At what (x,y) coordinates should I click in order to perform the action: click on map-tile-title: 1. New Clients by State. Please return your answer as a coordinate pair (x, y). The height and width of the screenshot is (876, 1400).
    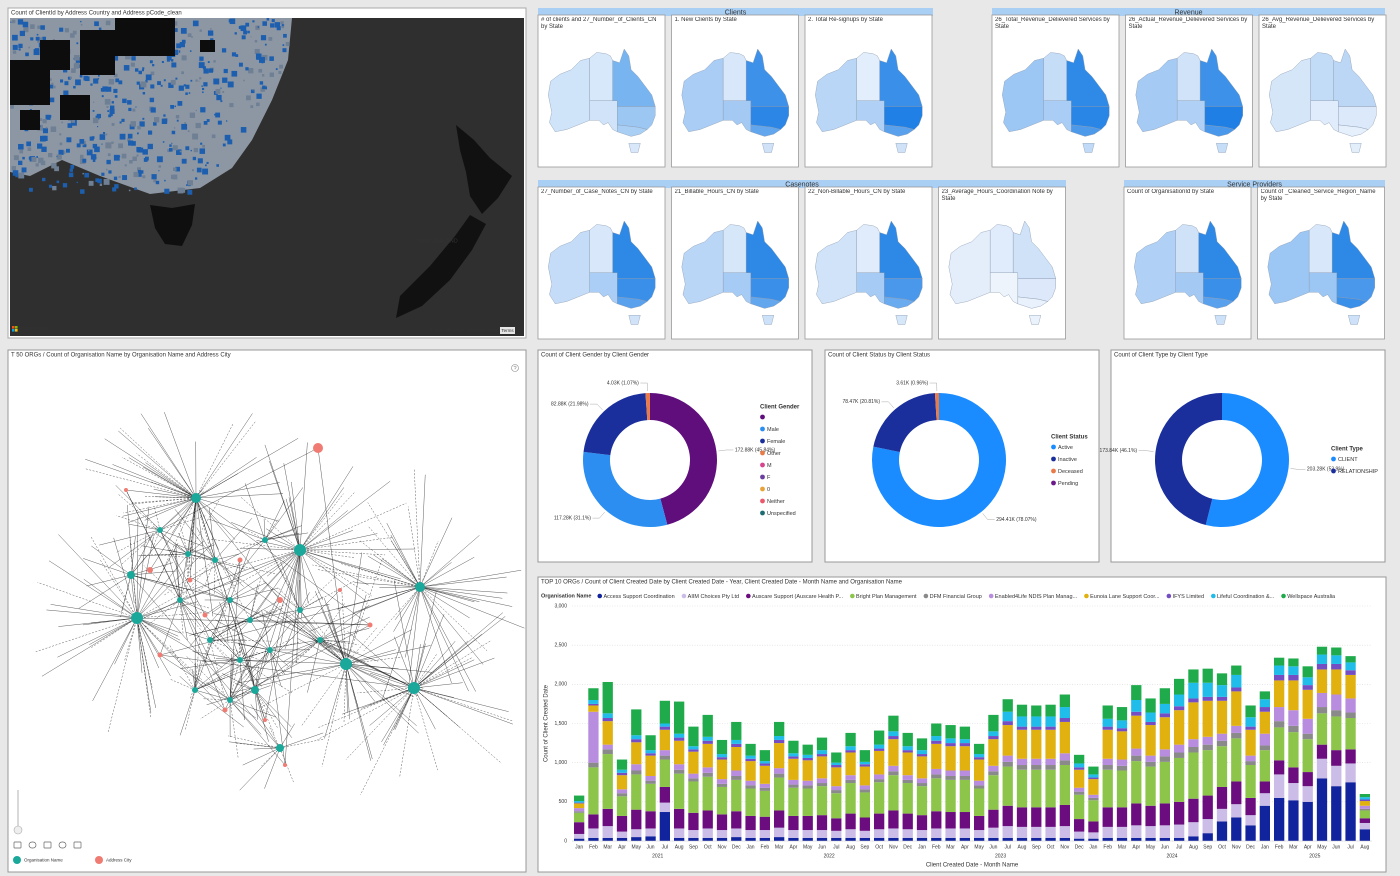
    Looking at the image, I should click on (705, 20).